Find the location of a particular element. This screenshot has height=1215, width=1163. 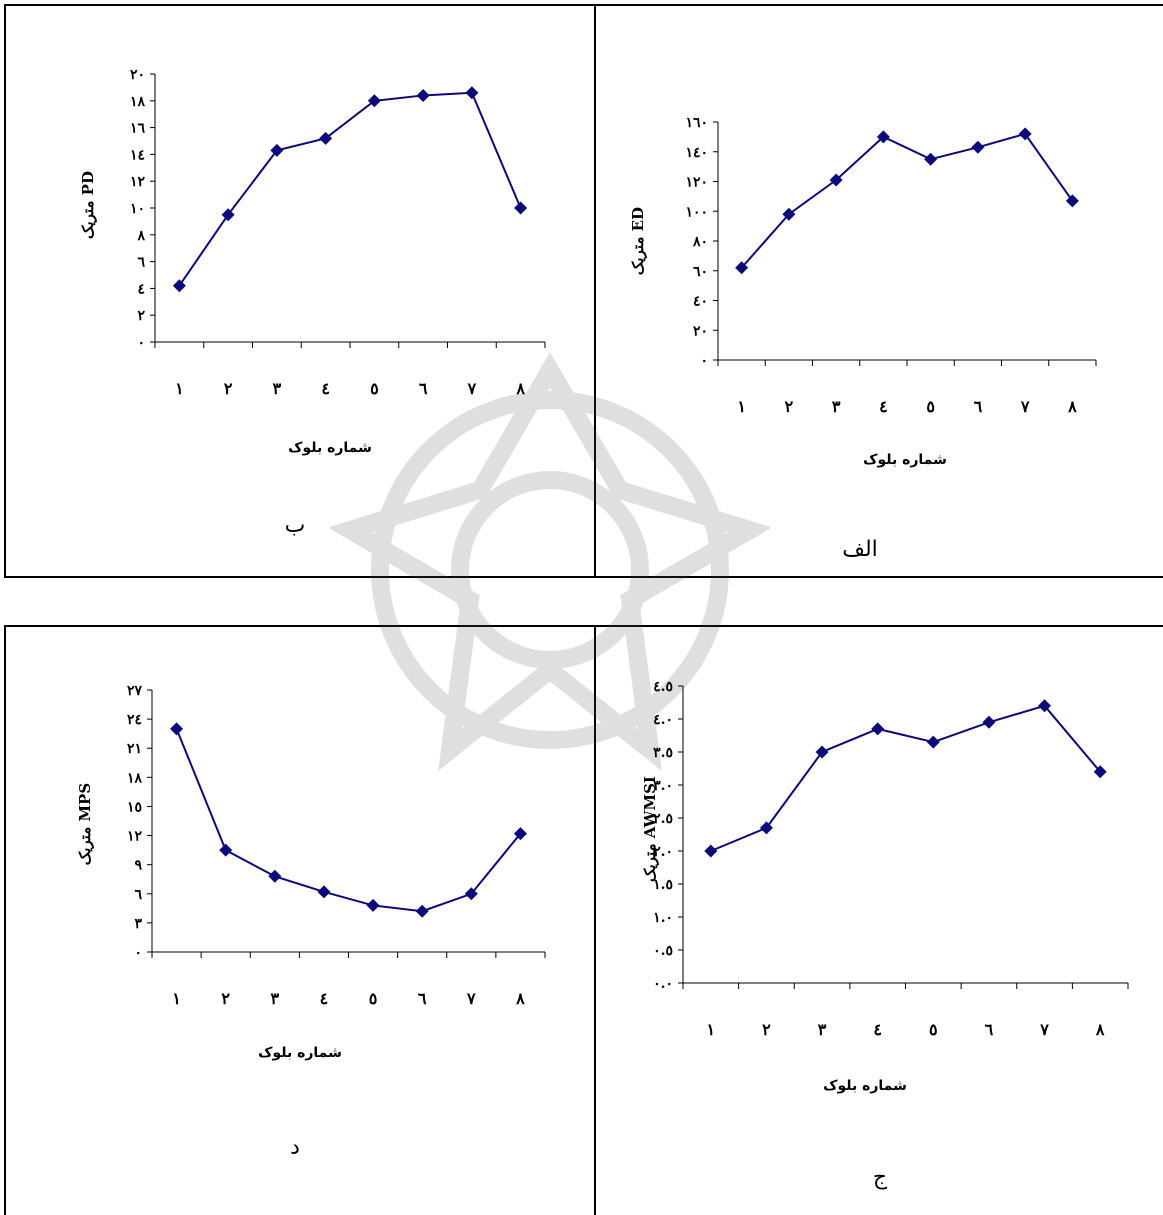

awmsi-series-line is located at coordinates (905, 778).